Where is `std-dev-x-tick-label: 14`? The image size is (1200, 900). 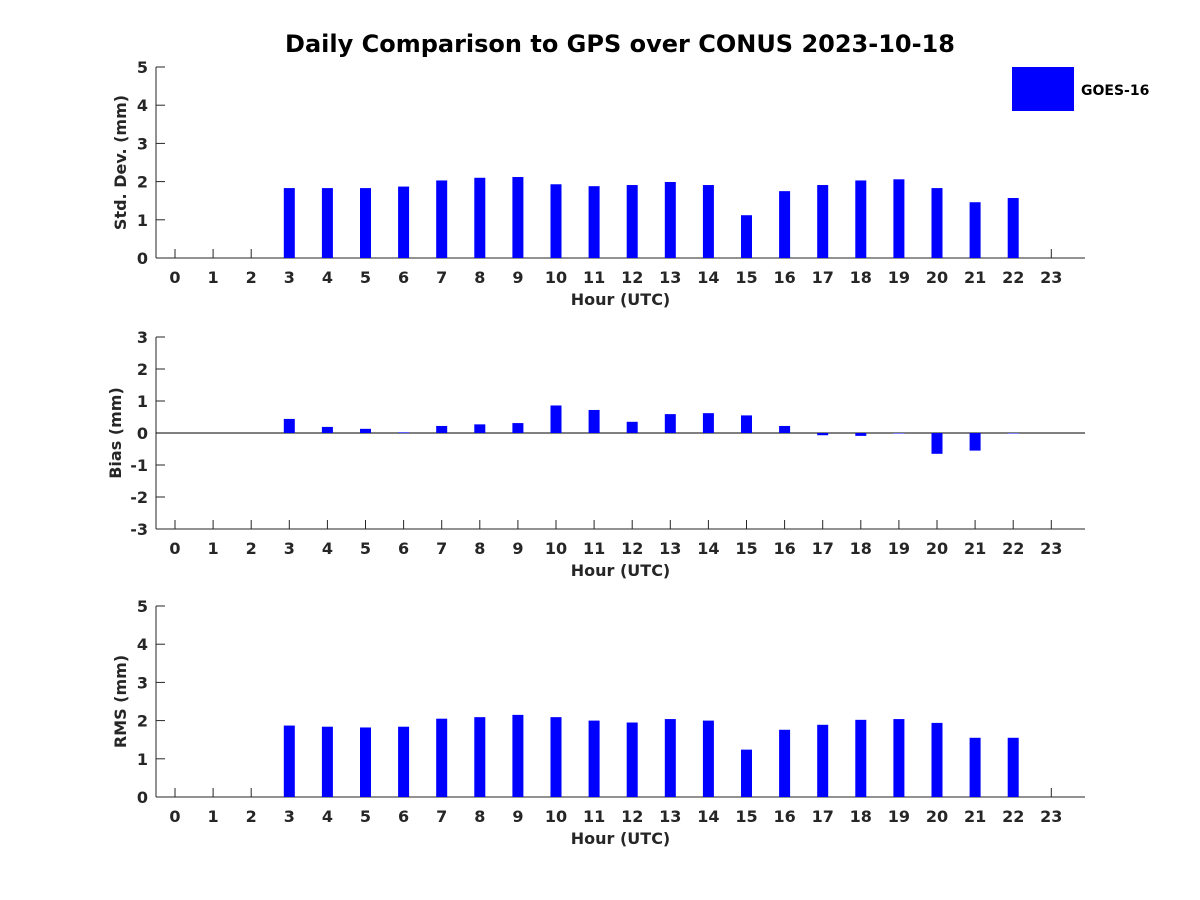
std-dev-x-tick-label: 14 is located at coordinates (708, 277).